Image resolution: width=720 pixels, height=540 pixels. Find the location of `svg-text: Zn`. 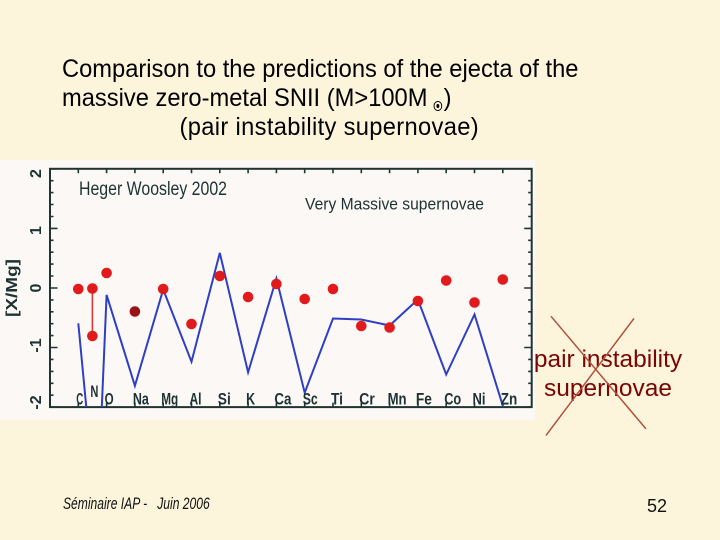

svg-text: Zn is located at coordinates (509, 400).